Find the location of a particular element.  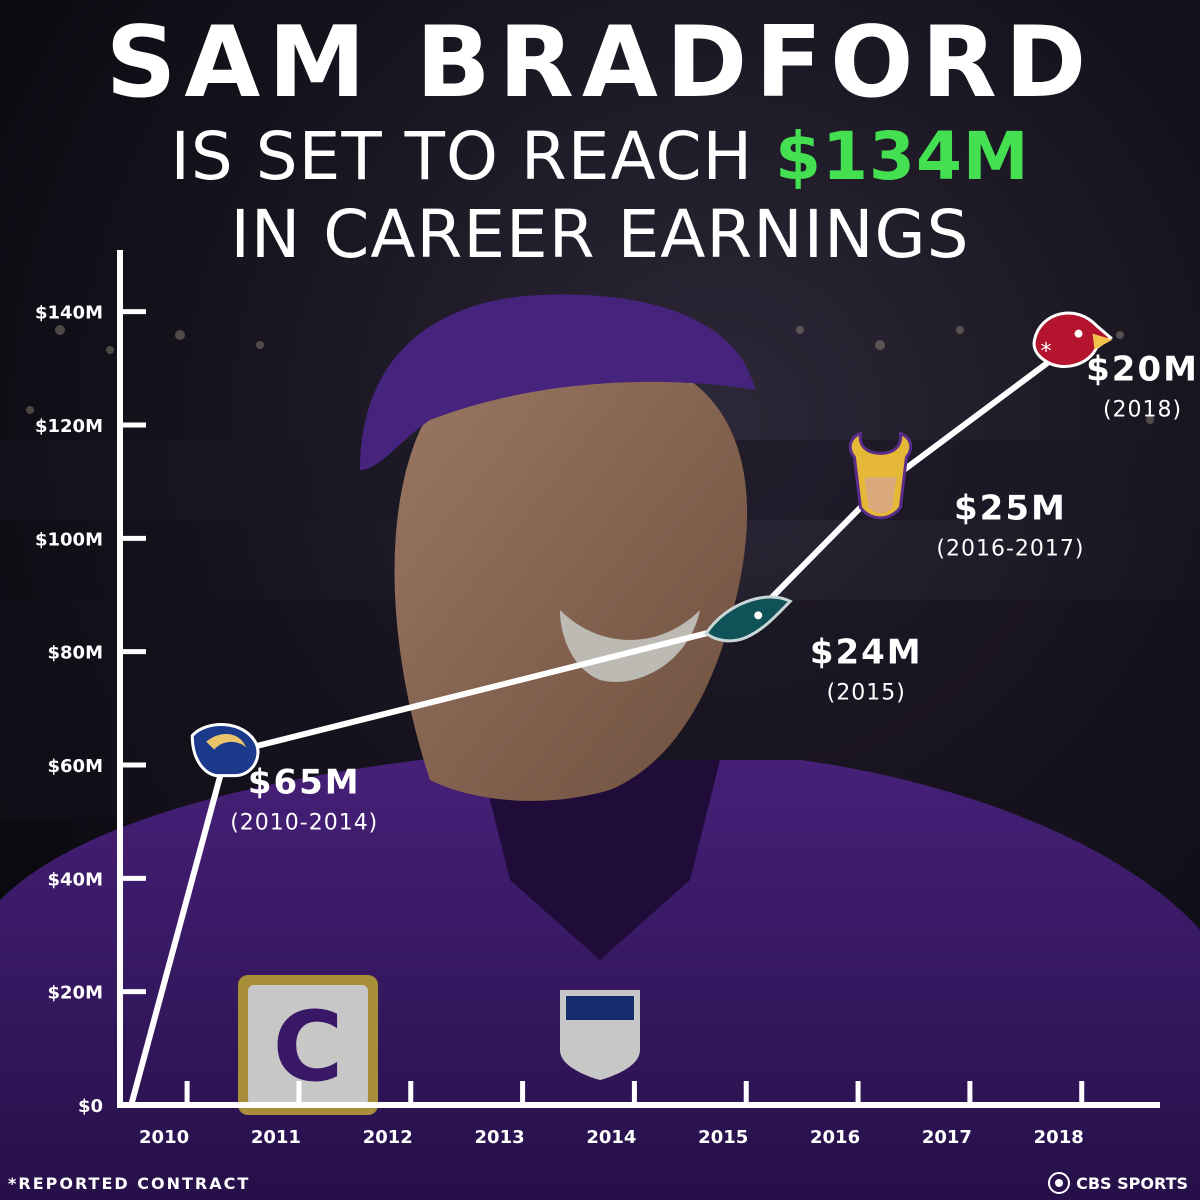

cbs-eye-icon is located at coordinates (1059, 1183).